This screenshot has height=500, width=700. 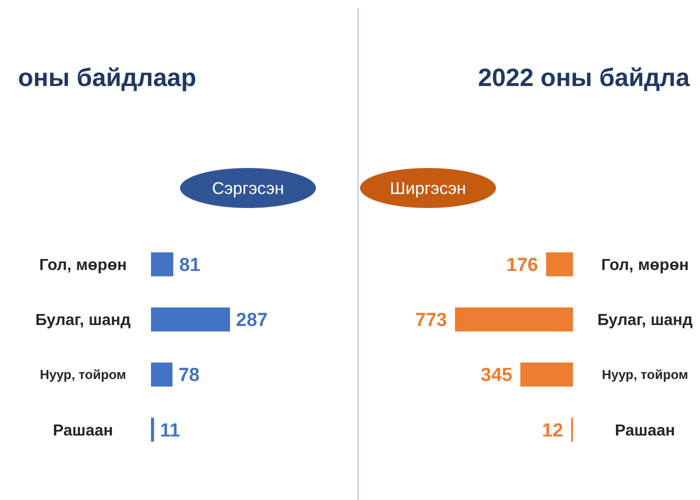 What do you see at coordinates (190, 265) in the screenshot?
I see `data-label: 81` at bounding box center [190, 265].